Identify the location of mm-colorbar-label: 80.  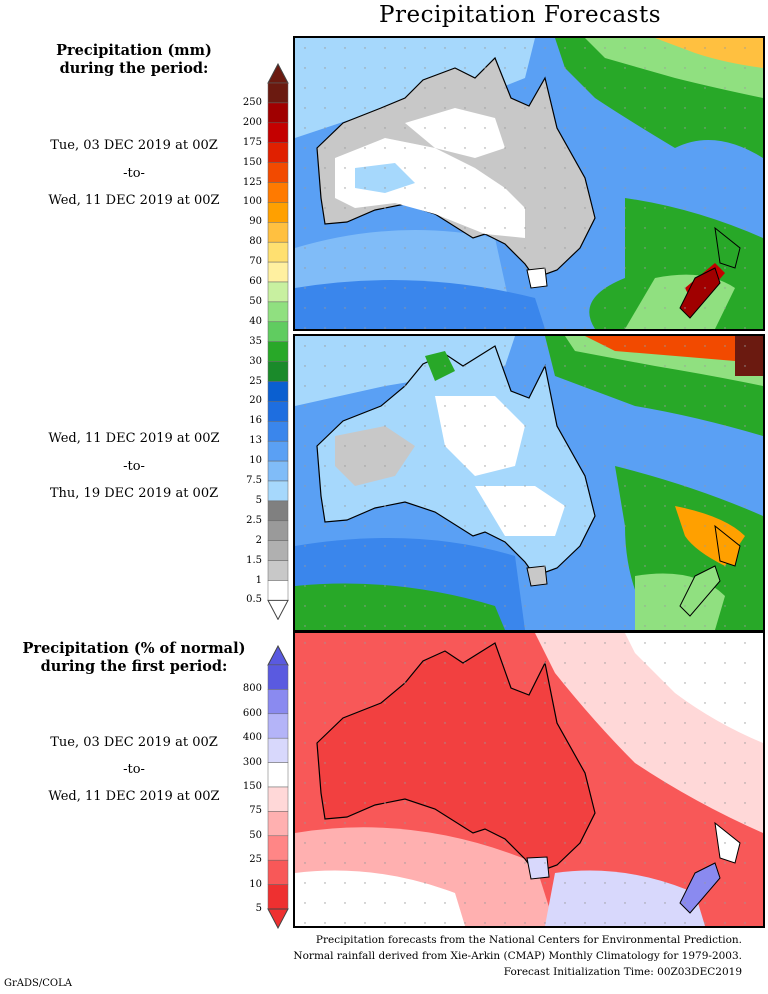
(255, 242).